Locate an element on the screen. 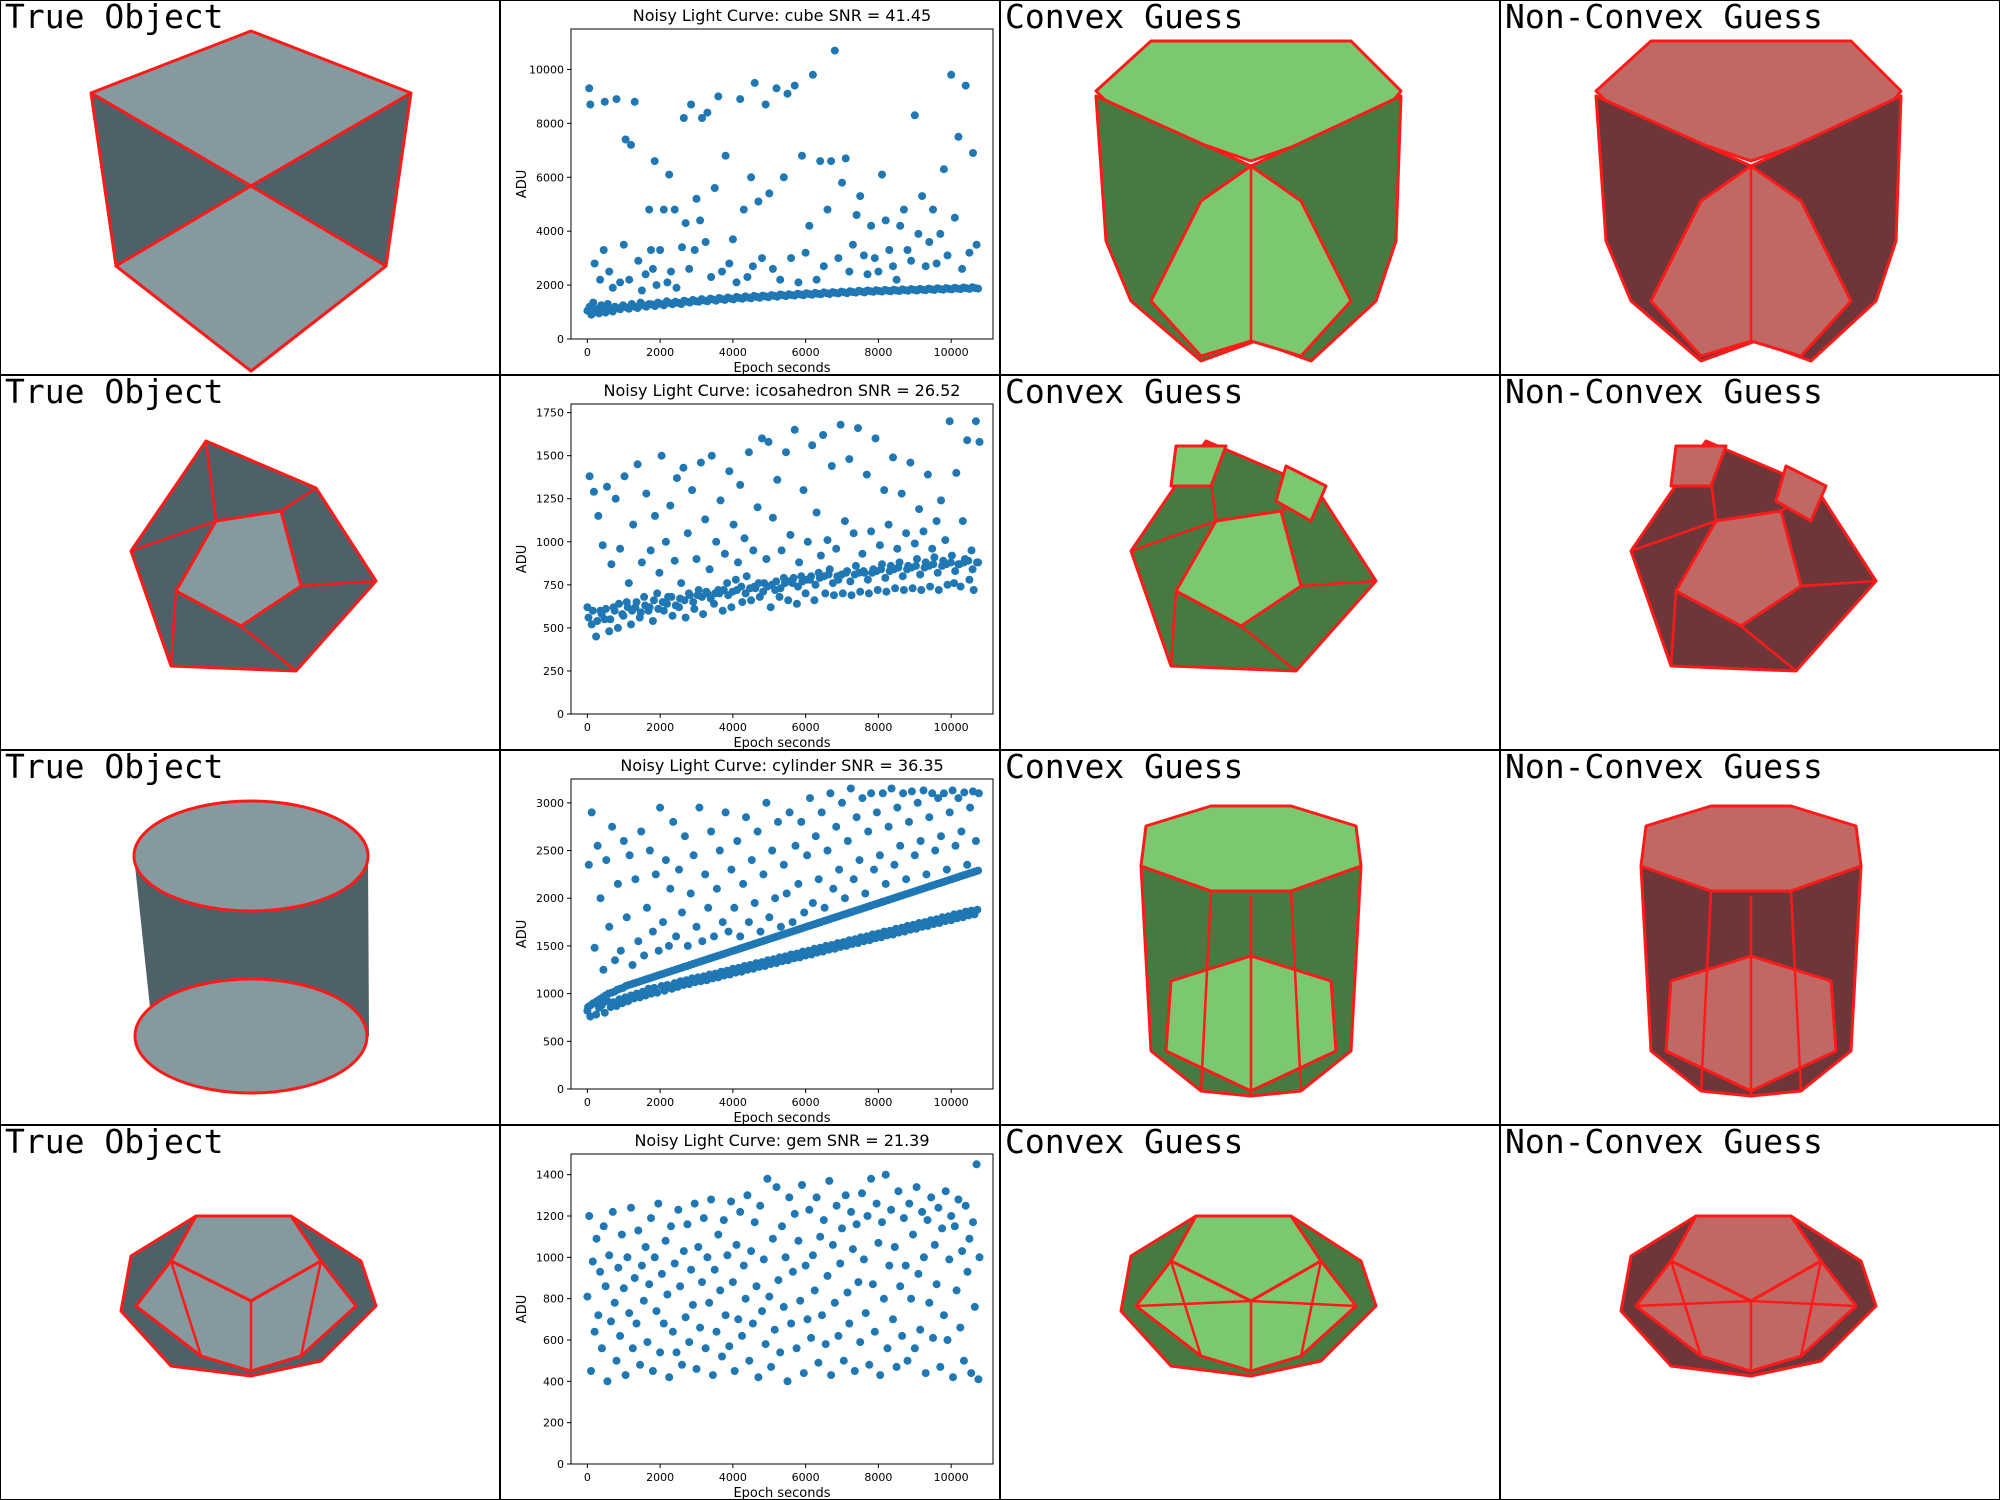 Image resolution: width=2000 pixels, height=1500 pixels. scatter-series is located at coordinates (783, 182).